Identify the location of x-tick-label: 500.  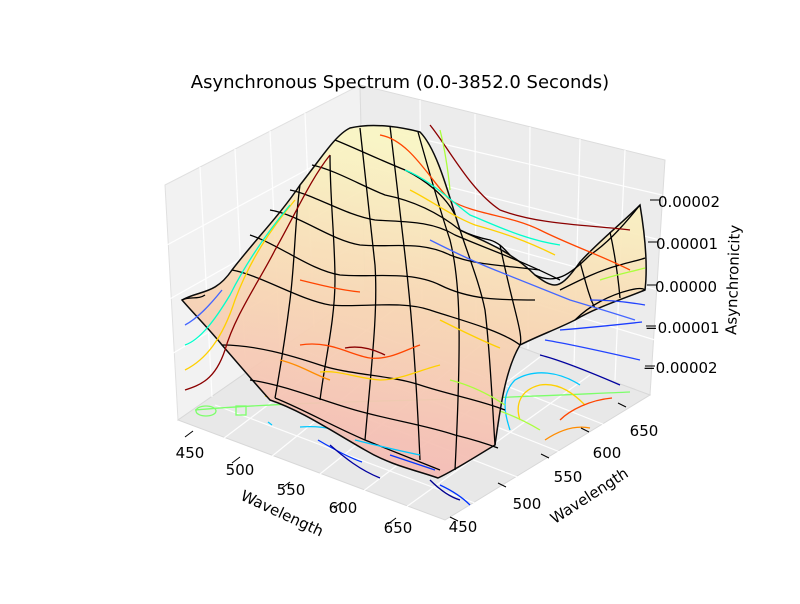
(240, 470).